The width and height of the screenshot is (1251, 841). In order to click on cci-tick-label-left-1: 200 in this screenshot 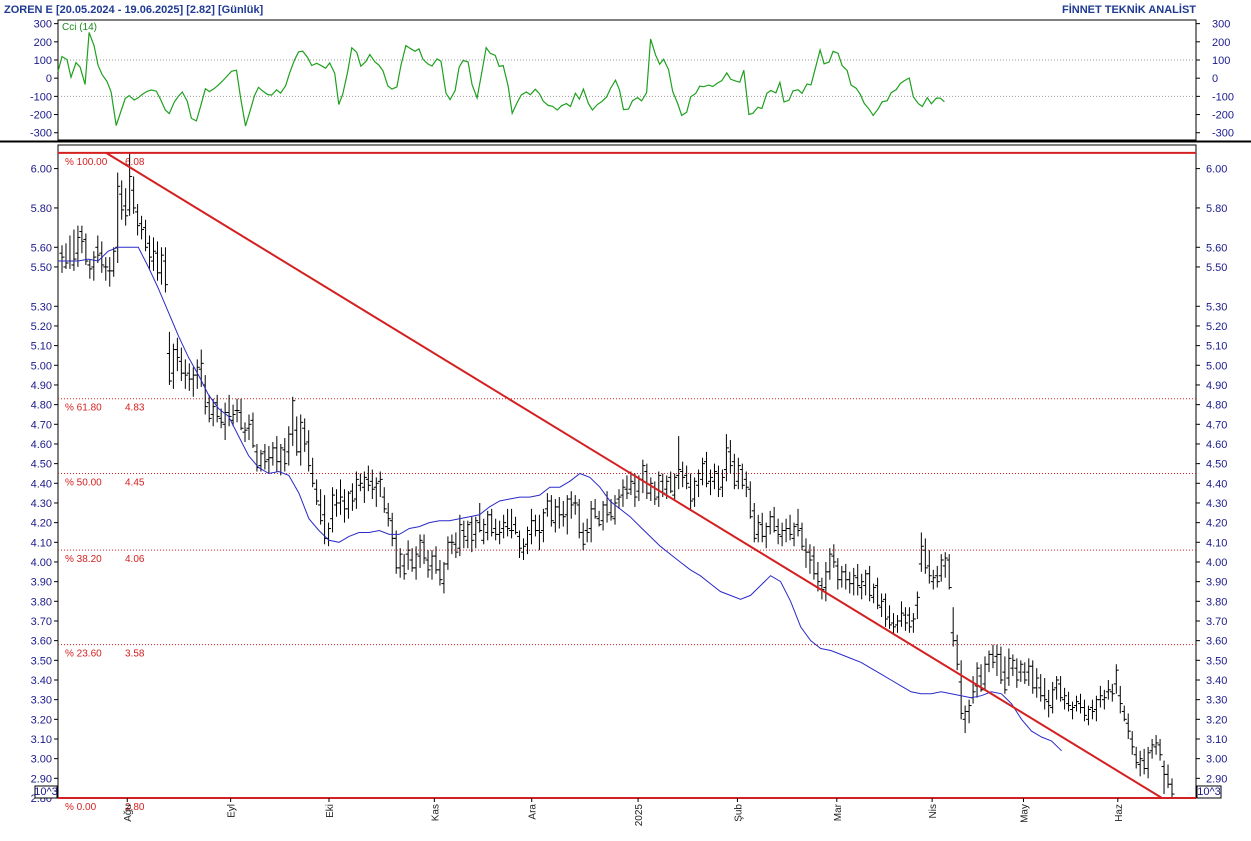, I will do `click(43, 43)`.